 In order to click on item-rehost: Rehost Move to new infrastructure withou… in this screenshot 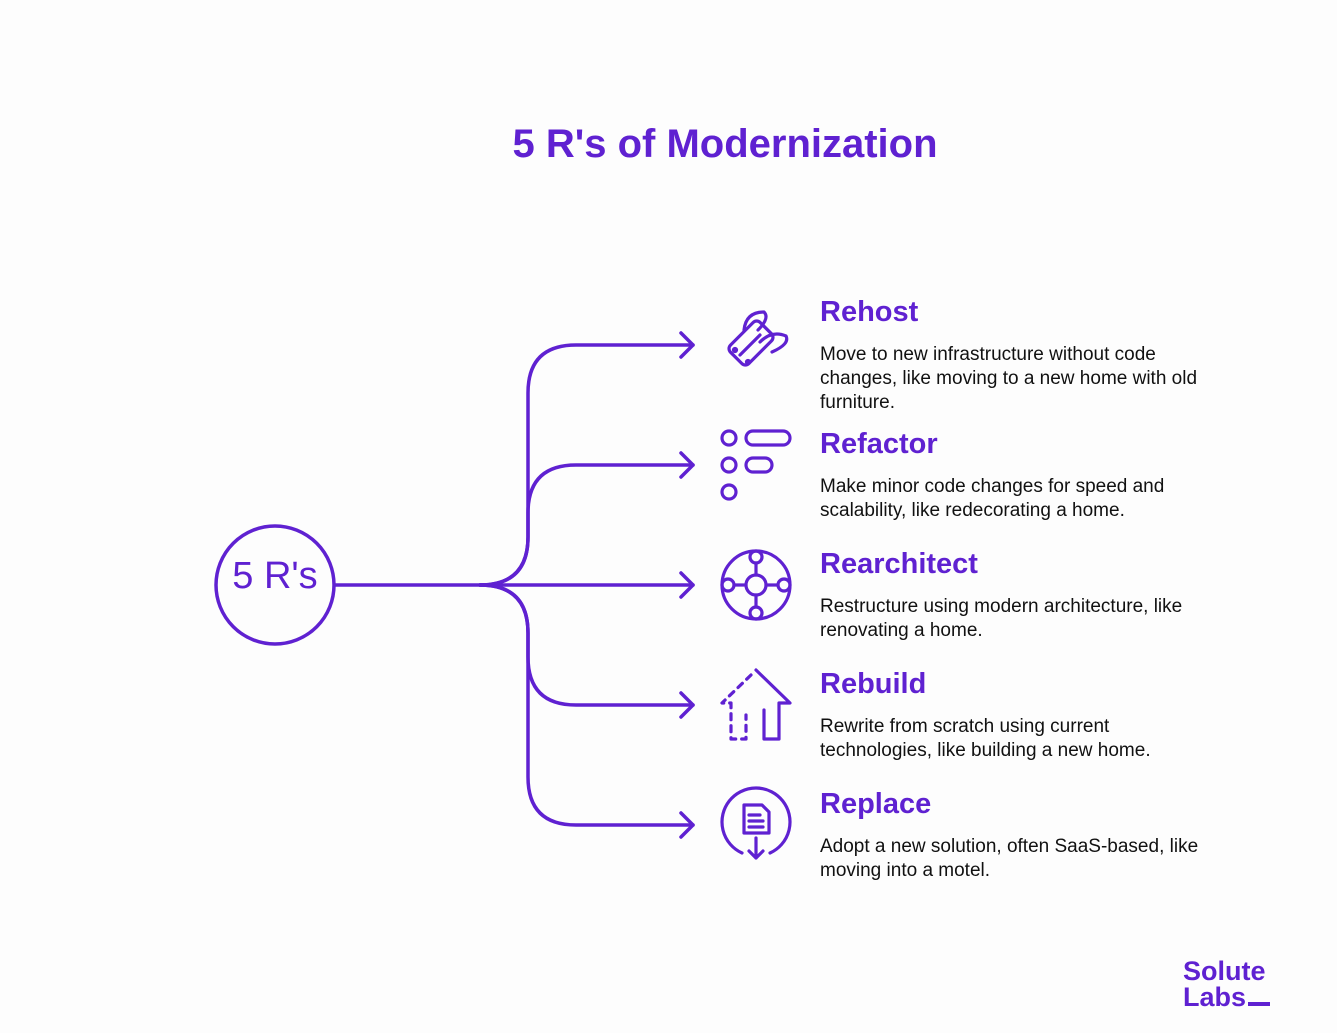, I will do `click(1020, 355)`.